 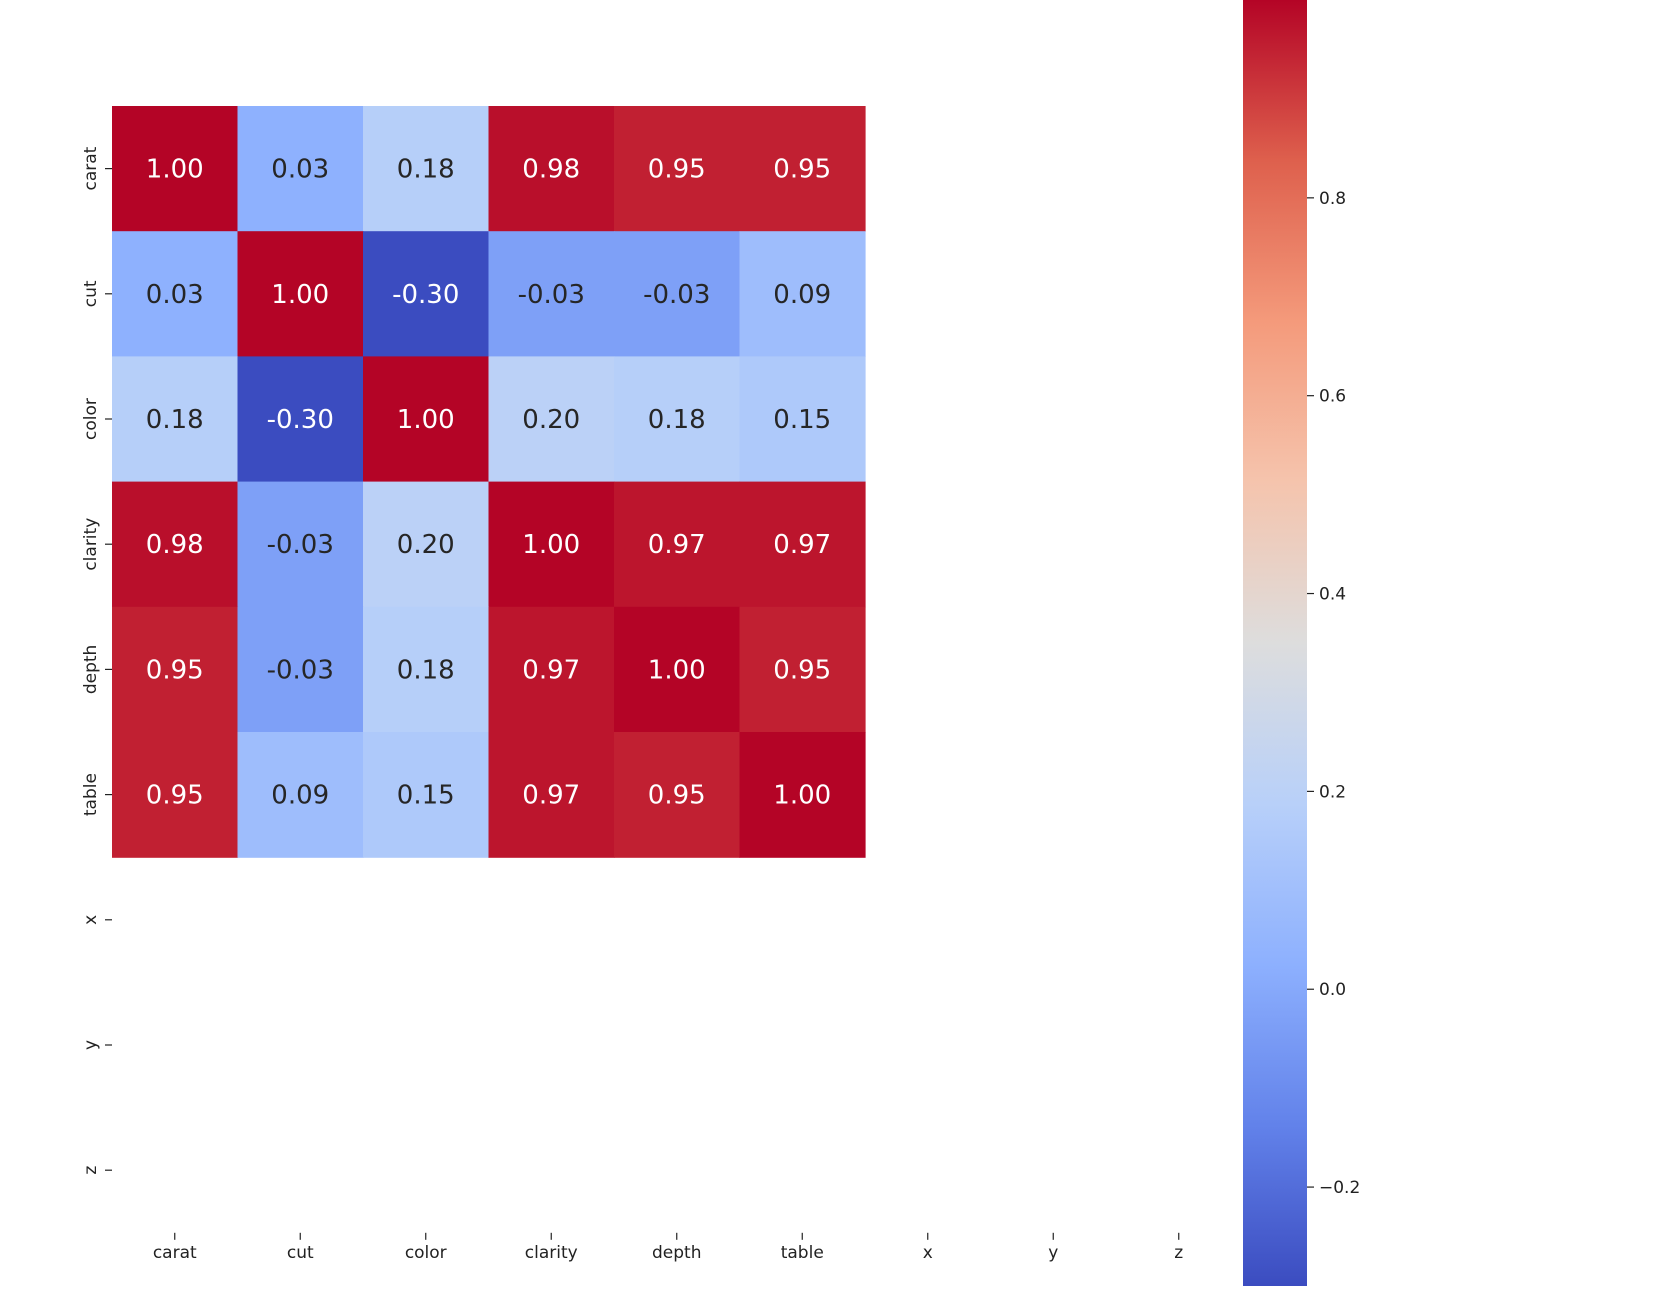 I want to click on colorbar-ticks: −0.2 0.0 0.2 0.4 0.6 0.8, so click(x=1333, y=693).